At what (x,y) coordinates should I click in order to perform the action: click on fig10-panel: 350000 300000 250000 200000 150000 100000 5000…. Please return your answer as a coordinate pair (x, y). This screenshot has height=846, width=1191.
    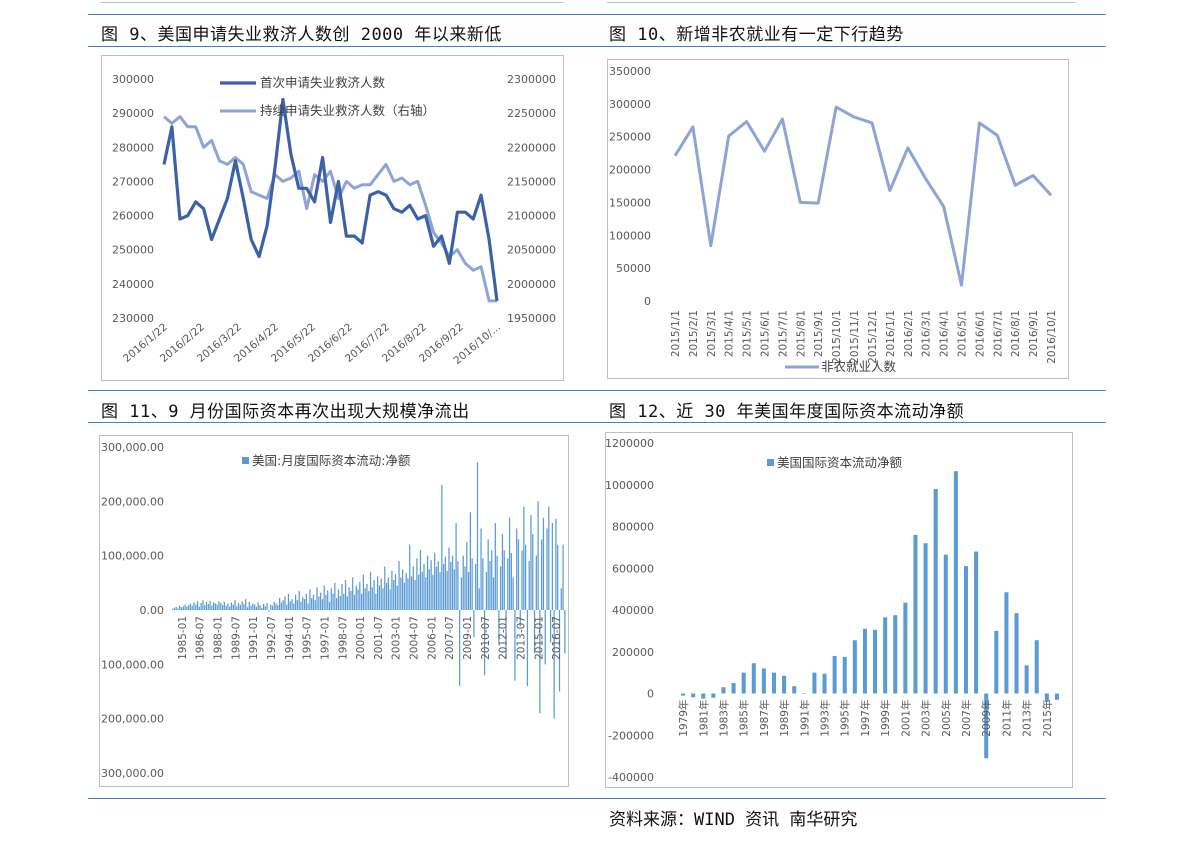
    Looking at the image, I should click on (838, 219).